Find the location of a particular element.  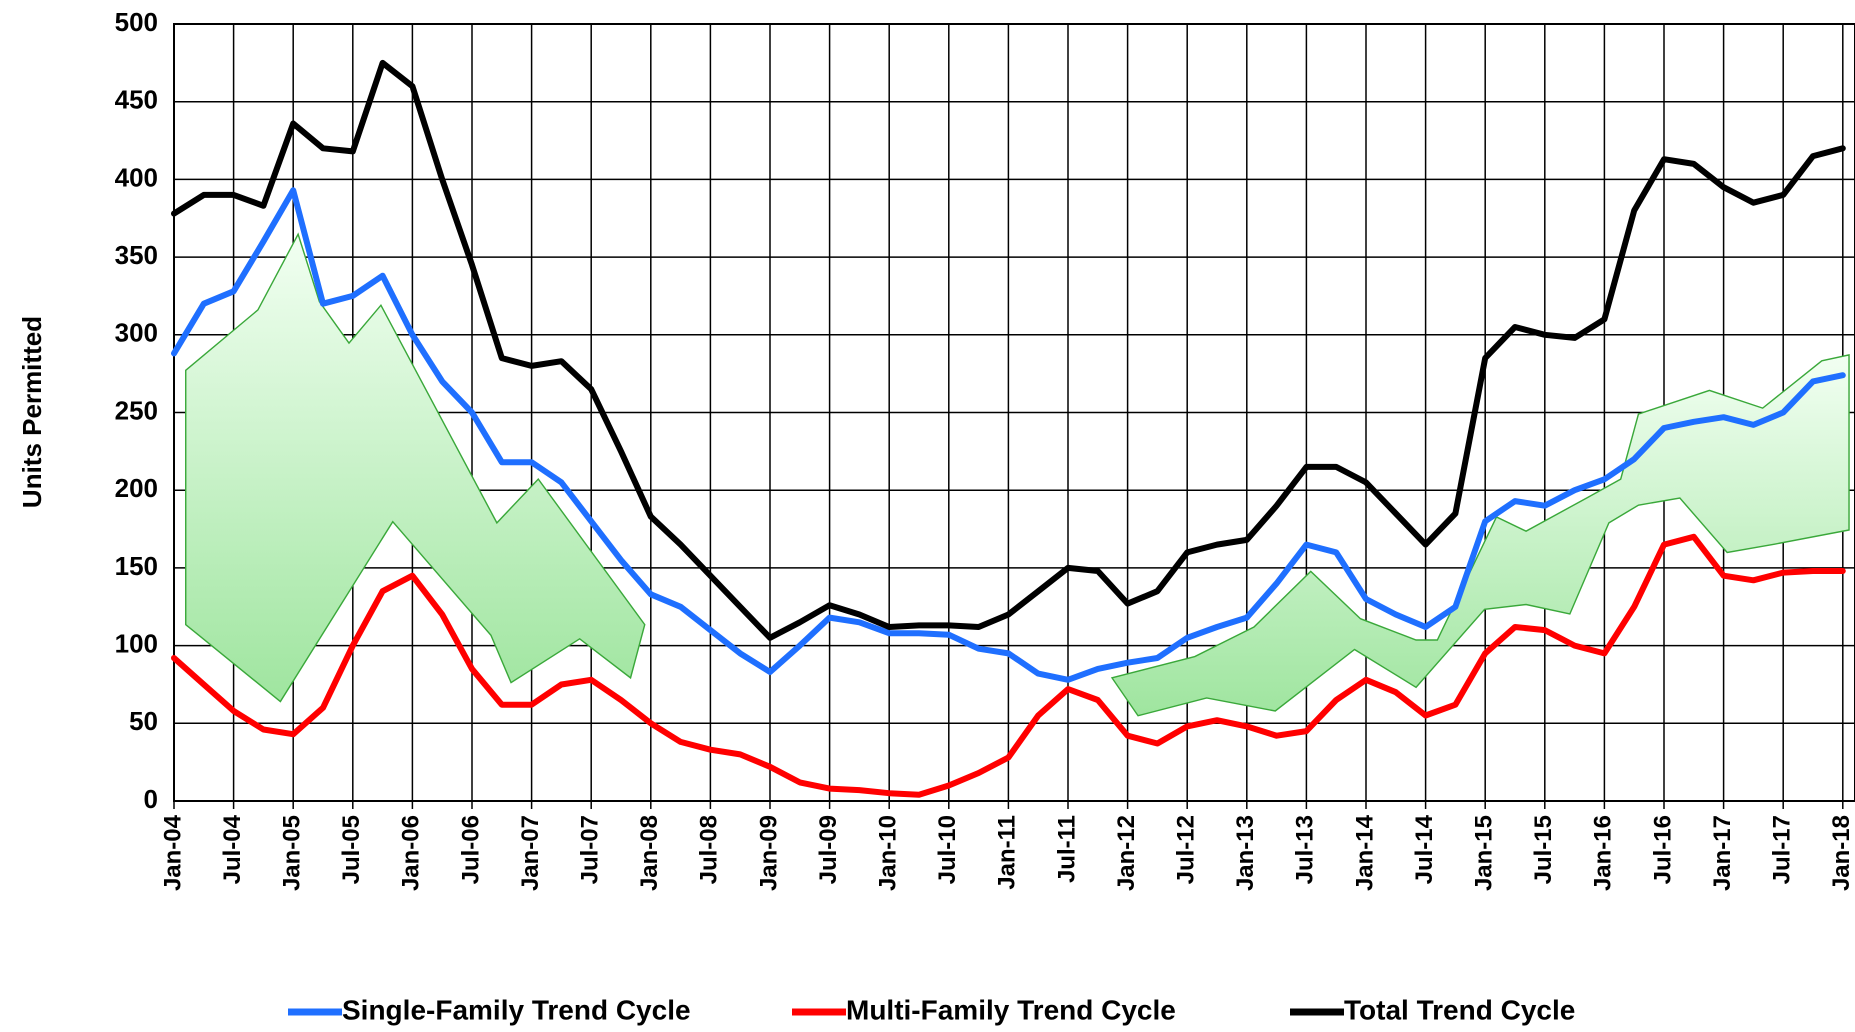

x-tick-label: Jan-07 is located at coordinates (530, 853).